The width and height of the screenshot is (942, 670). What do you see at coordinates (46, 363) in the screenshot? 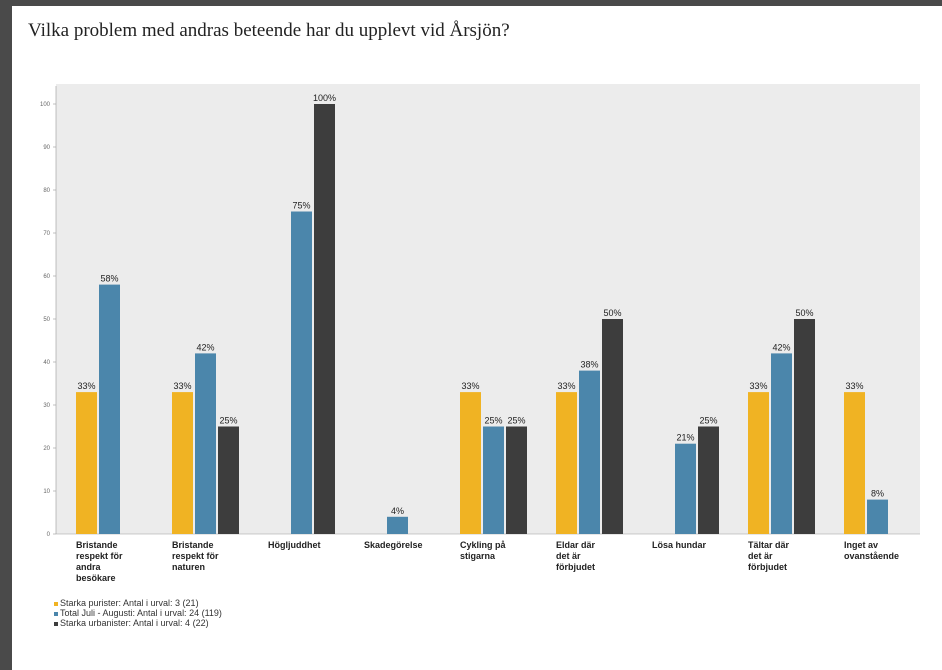
I see `y-tick-label: 40` at bounding box center [46, 363].